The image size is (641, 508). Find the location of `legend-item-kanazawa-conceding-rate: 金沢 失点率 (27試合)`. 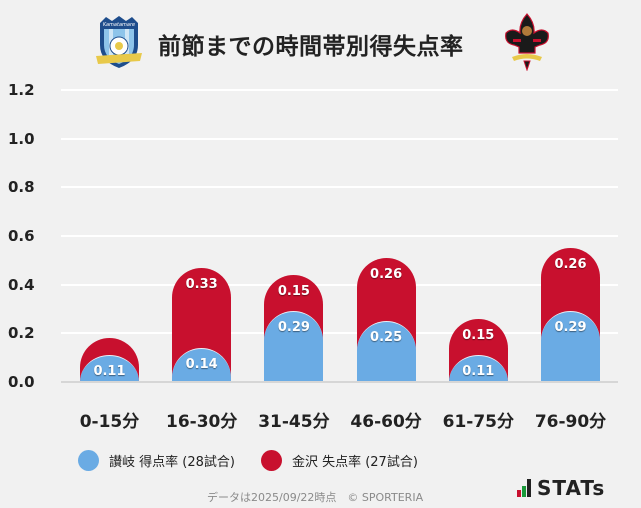

legend-item-kanazawa-conceding-rate: 金沢 失点率 (27試合) is located at coordinates (339, 460).